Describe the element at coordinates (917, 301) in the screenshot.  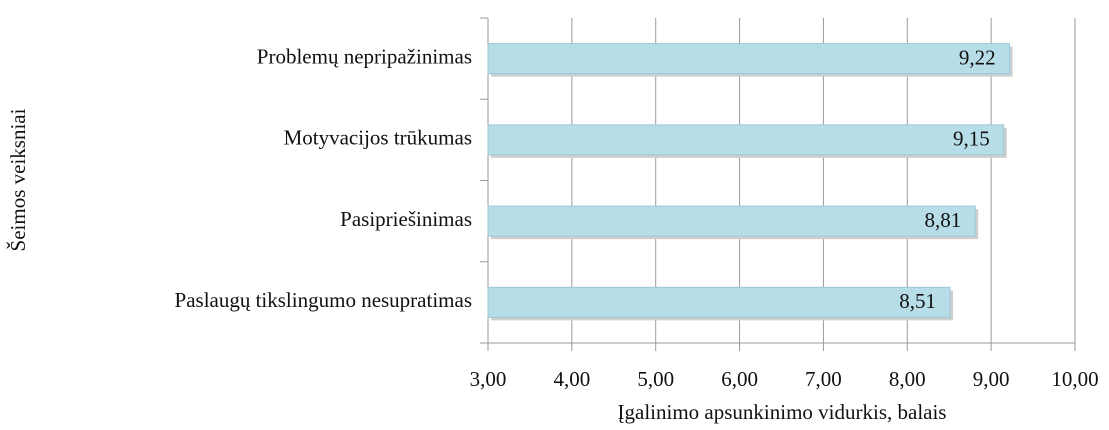
I see `data-label: 8,51` at that location.